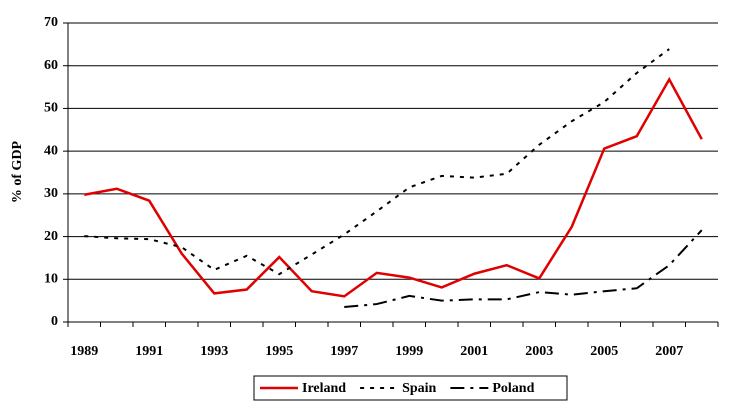  Describe the element at coordinates (604, 351) in the screenshot. I see `x-tick-label: 2005` at that location.